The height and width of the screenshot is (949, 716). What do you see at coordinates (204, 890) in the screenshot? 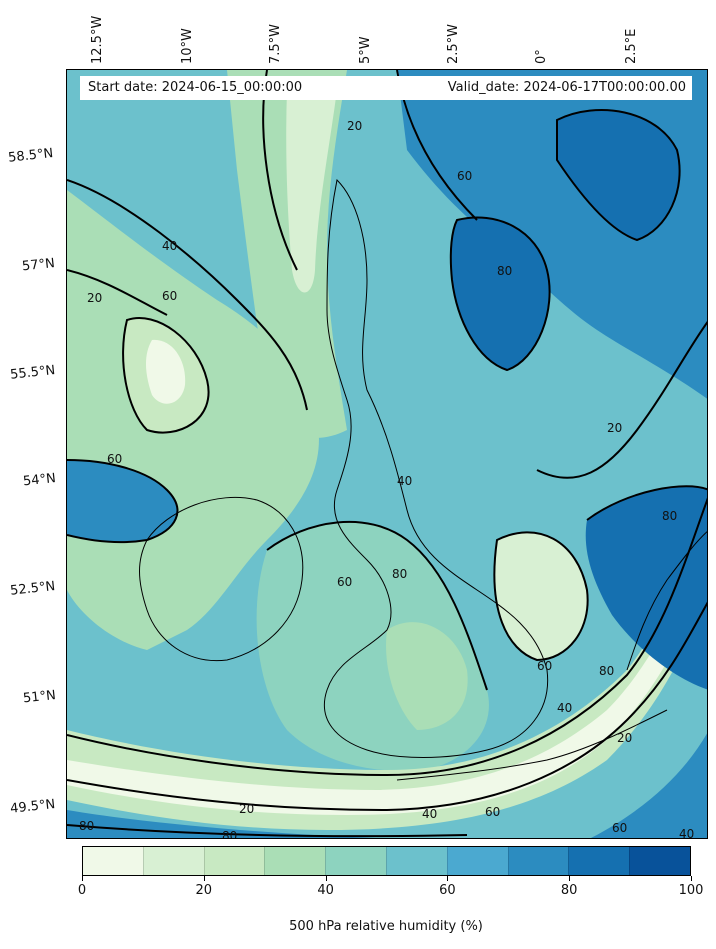
I see `colorbar-tick-label: 20` at bounding box center [204, 890].